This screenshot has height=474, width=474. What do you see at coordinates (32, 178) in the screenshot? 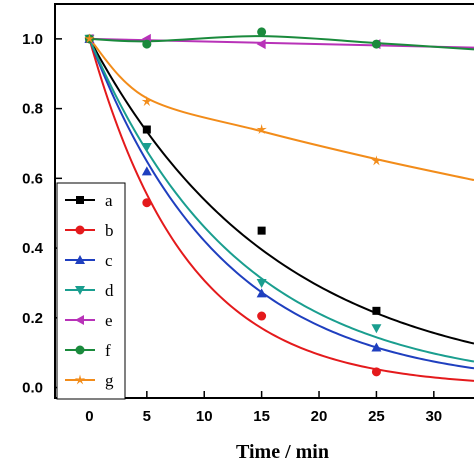
I see `y-tick-label: 0.6` at bounding box center [32, 178].